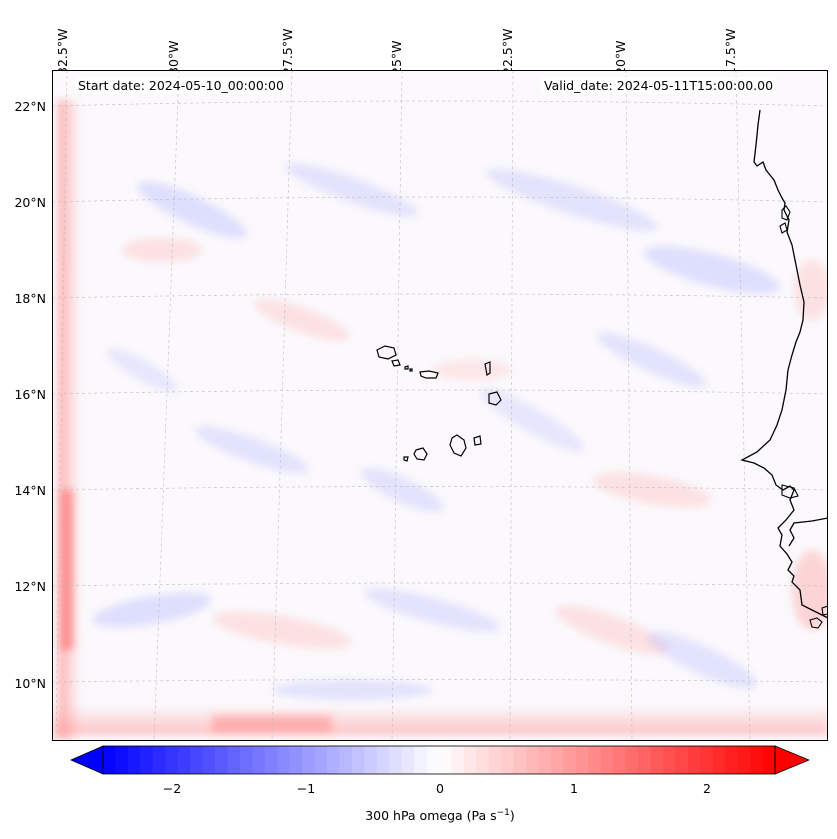  I want to click on africa-coastline, so click(784, 364).